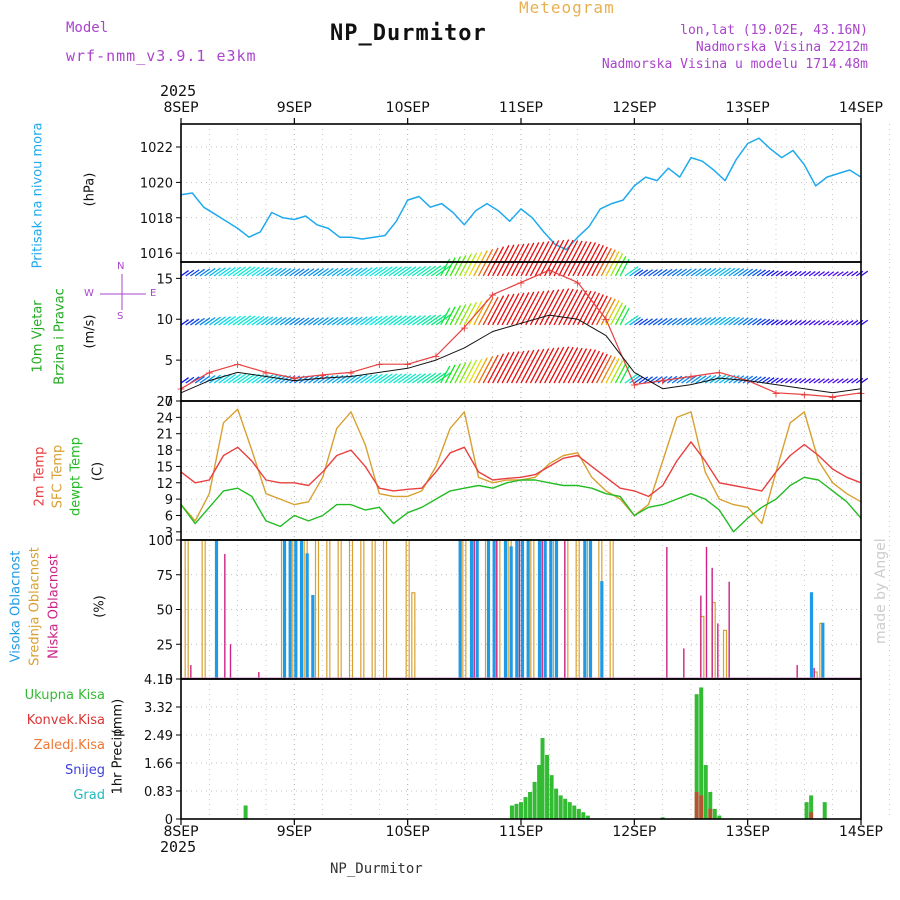 Image resolution: width=900 pixels, height=900 pixels. What do you see at coordinates (169, 820) in the screenshot?
I see `y-tick-label: 0` at bounding box center [169, 820].